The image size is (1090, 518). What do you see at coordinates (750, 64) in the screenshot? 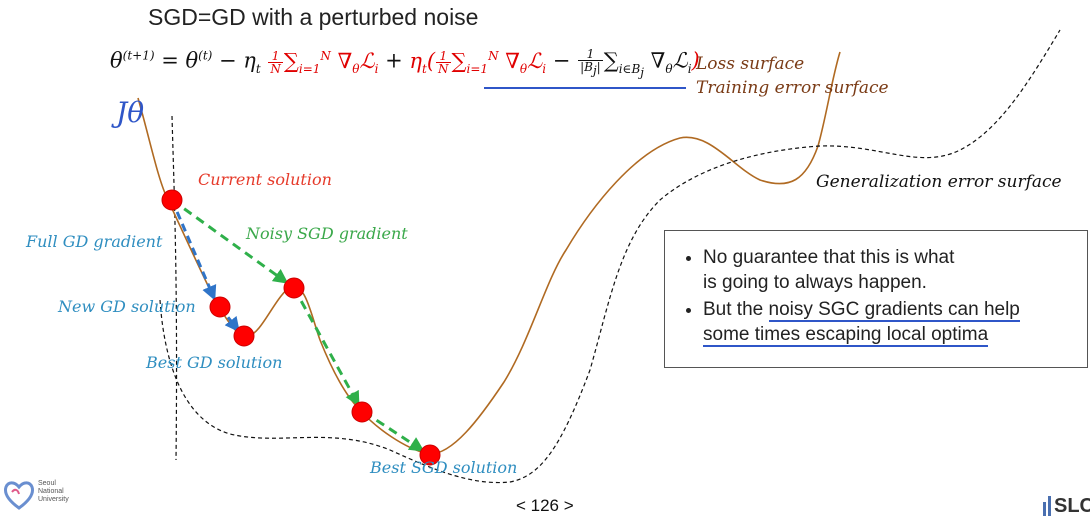
I see `label-loss-surface: Loss surface` at bounding box center [750, 64].